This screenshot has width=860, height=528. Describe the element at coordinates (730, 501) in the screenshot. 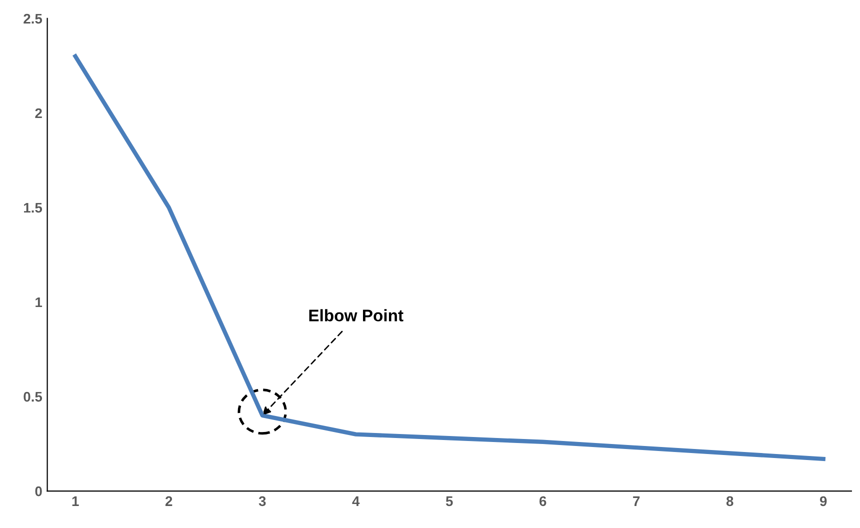

I see `x-tick-label: 8` at that location.